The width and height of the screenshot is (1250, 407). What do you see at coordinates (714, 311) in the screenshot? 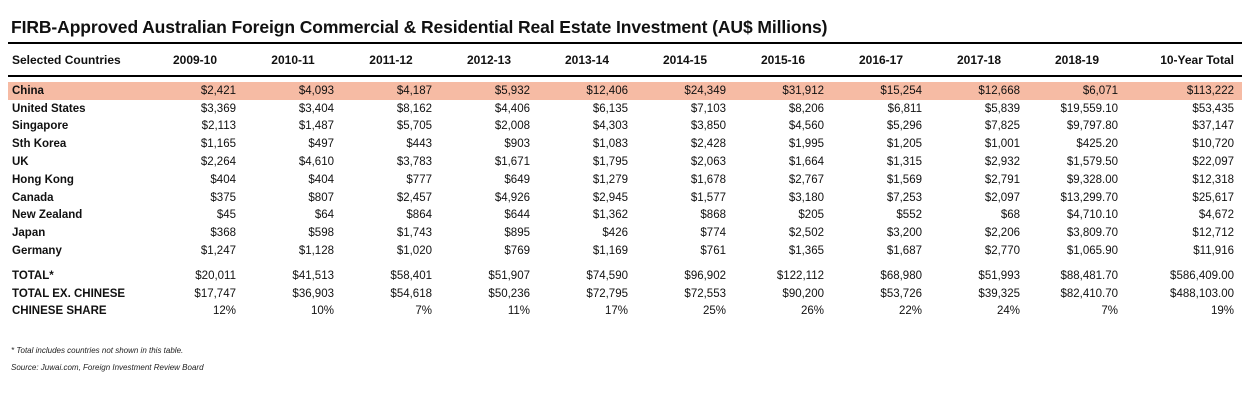
I see `table-cell: 25%` at bounding box center [714, 311].